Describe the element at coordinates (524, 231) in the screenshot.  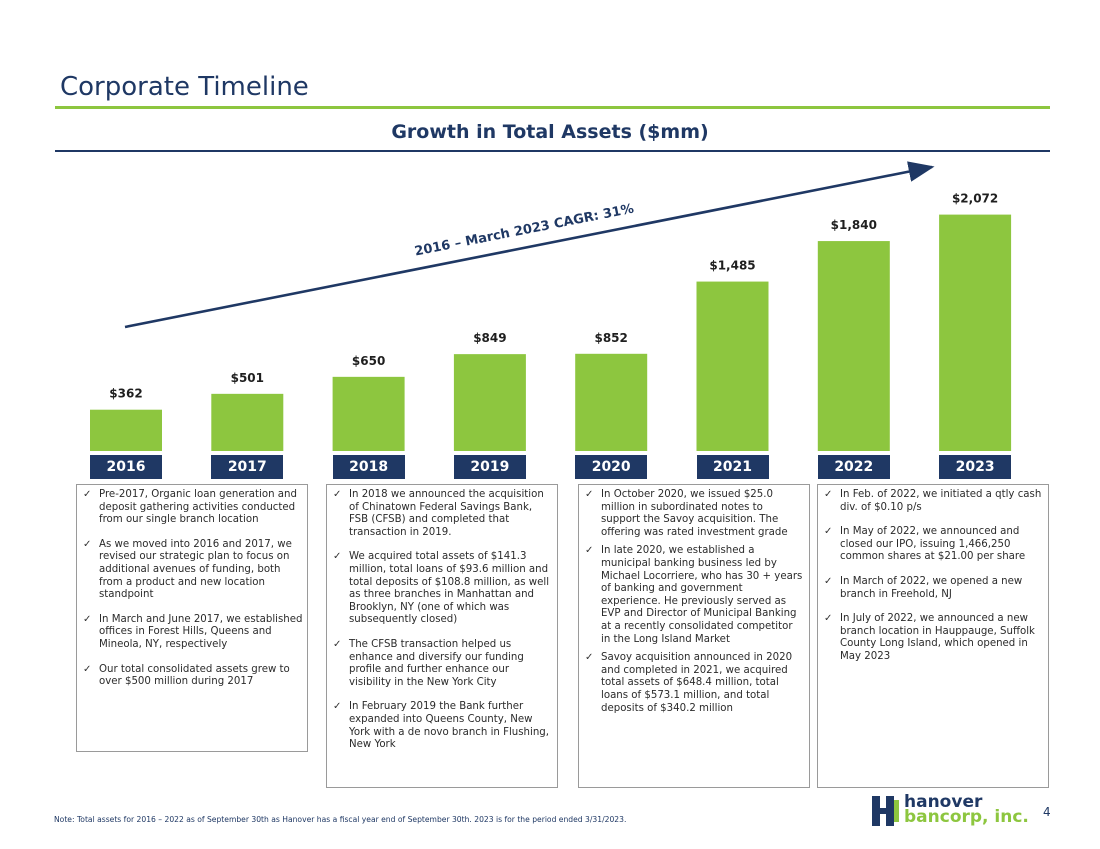
I see `cagr-annotation: 2016 – March 2023 CAGR: 31%` at that location.